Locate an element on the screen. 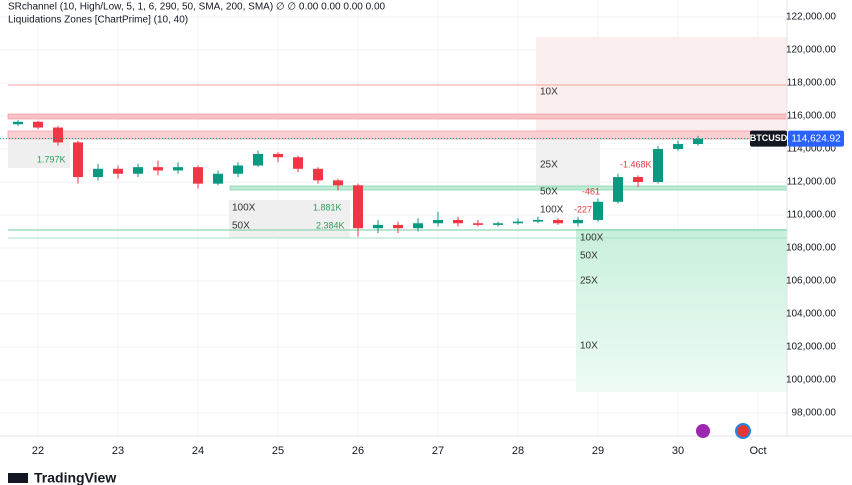 Image resolution: width=852 pixels, height=485 pixels. price-box is located at coordinates (816, 138).